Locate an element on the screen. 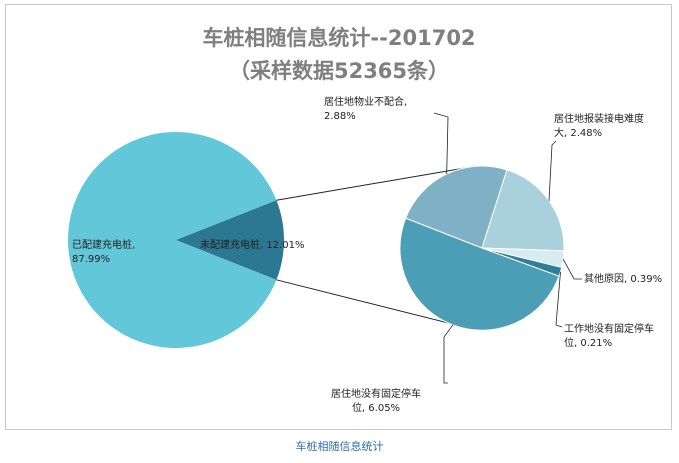 This screenshot has height=463, width=679. sub-pie is located at coordinates (482, 248).